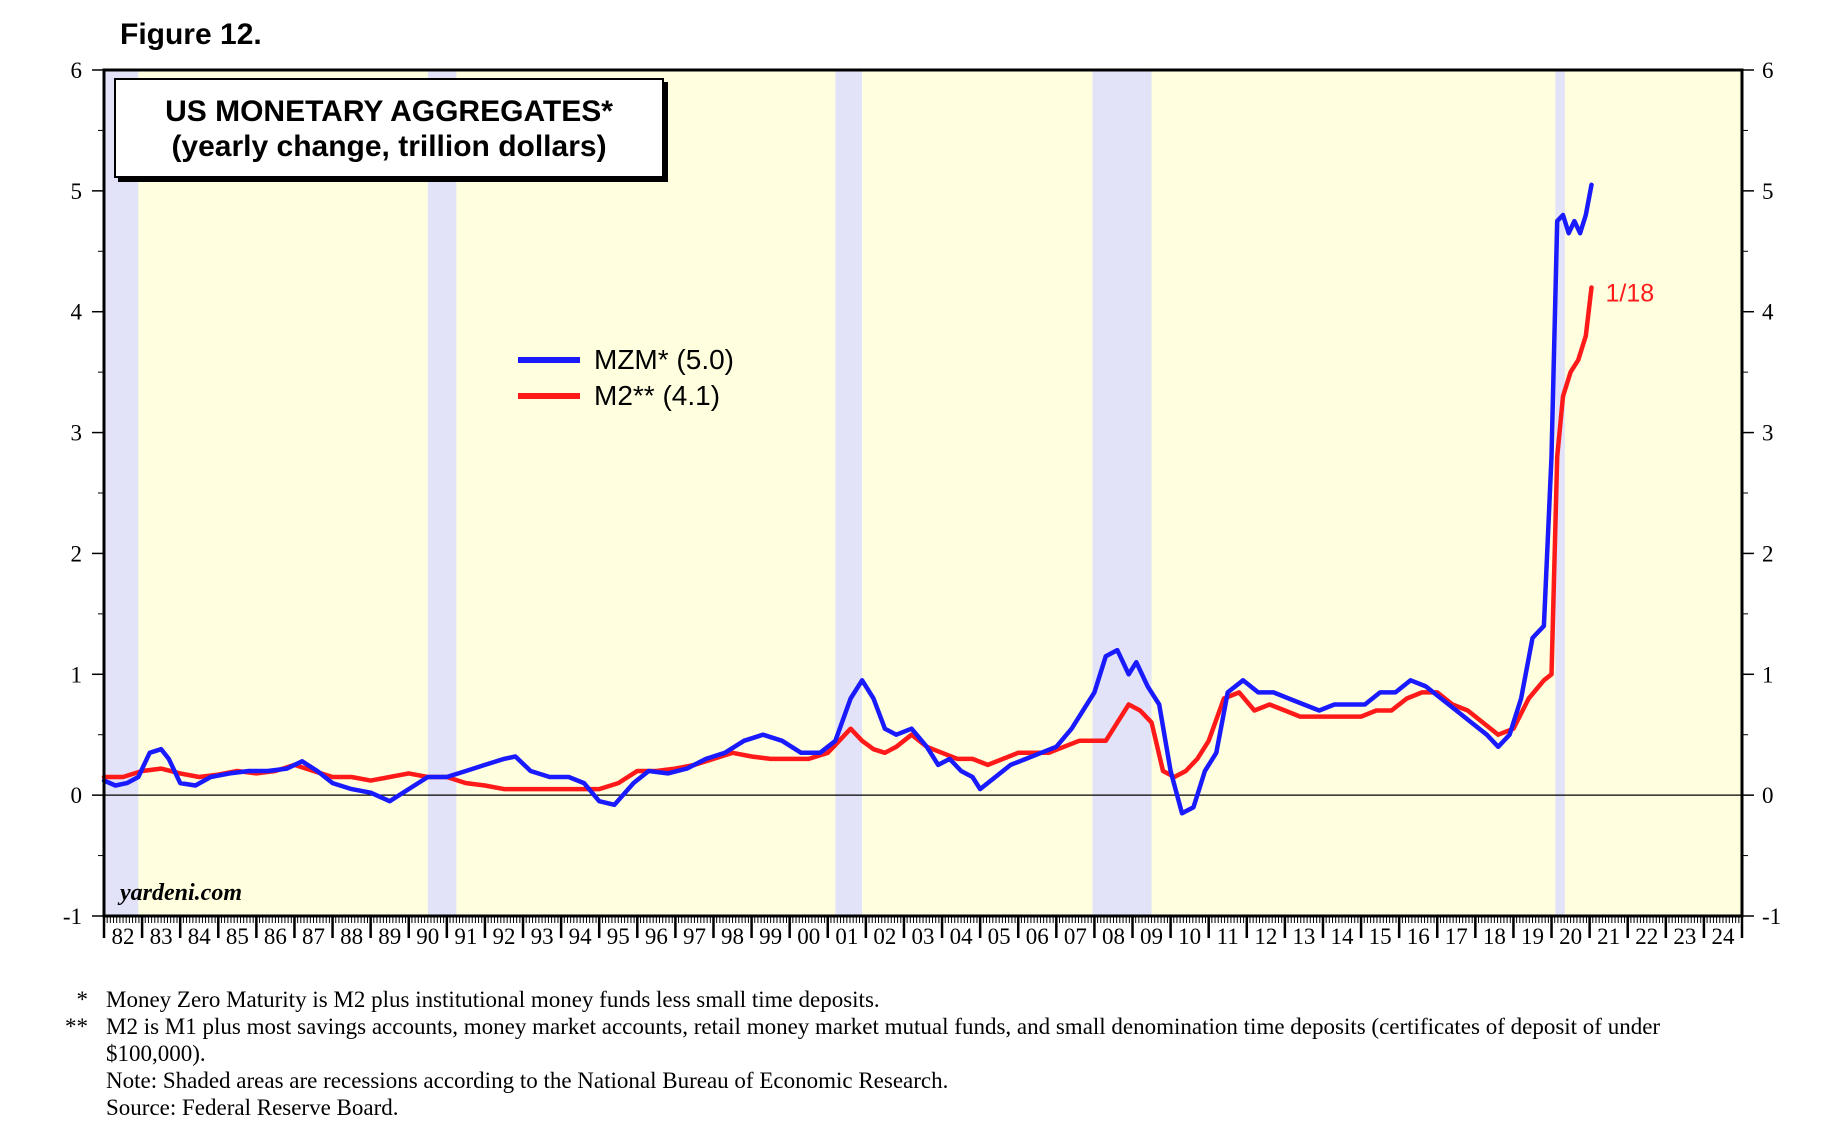 The height and width of the screenshot is (1125, 1828). What do you see at coordinates (1768, 433) in the screenshot?
I see `y-tick-label-right: 3` at bounding box center [1768, 433].